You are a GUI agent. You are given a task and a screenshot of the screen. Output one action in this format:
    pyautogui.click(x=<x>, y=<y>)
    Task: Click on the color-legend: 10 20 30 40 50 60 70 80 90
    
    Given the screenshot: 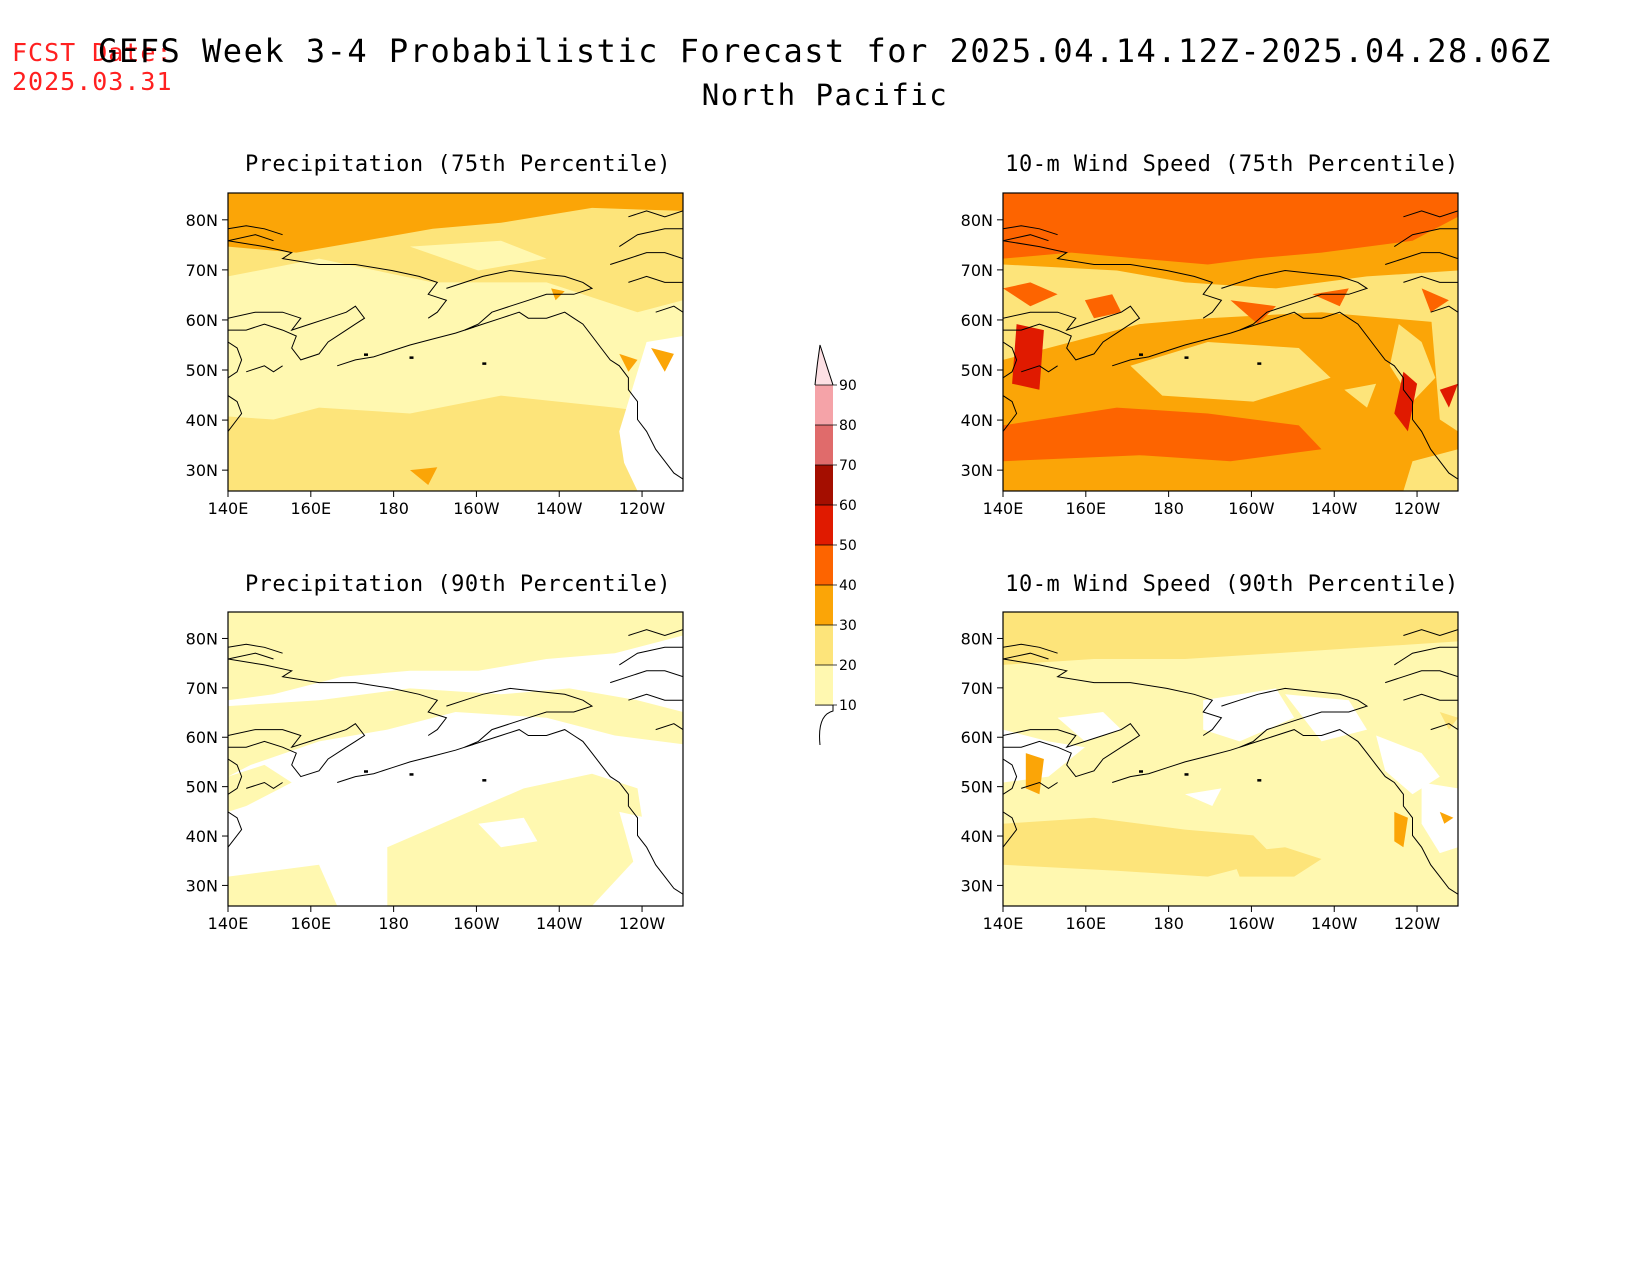 What is the action you would take?
    pyautogui.click(x=835, y=544)
    